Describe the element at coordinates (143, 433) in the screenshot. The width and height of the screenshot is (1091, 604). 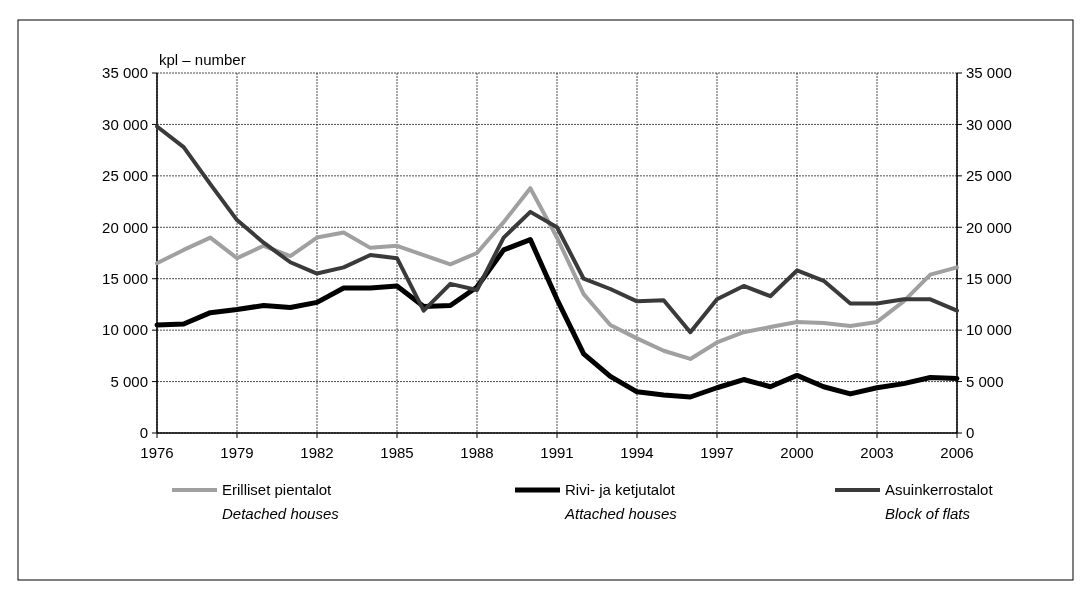
I see `y-tick-label: 0` at that location.